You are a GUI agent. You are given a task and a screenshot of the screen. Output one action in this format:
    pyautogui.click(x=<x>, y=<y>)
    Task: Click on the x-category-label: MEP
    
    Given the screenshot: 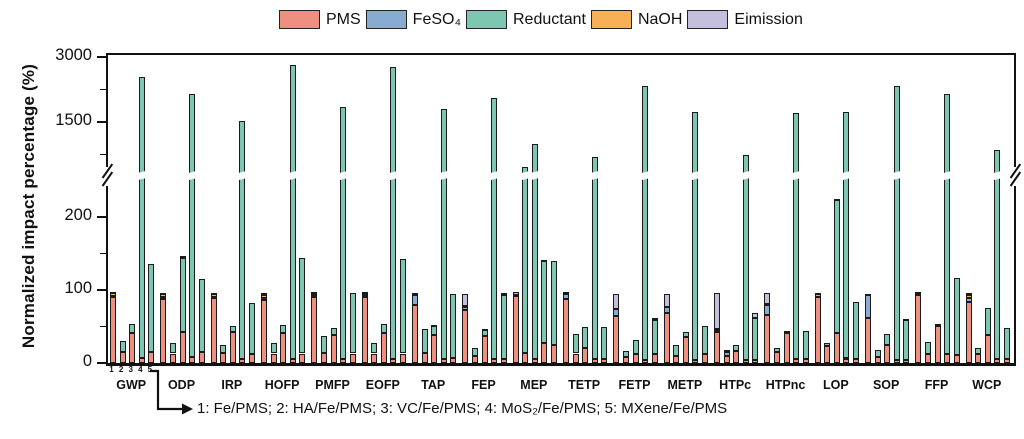 What is the action you would take?
    pyautogui.click(x=534, y=385)
    